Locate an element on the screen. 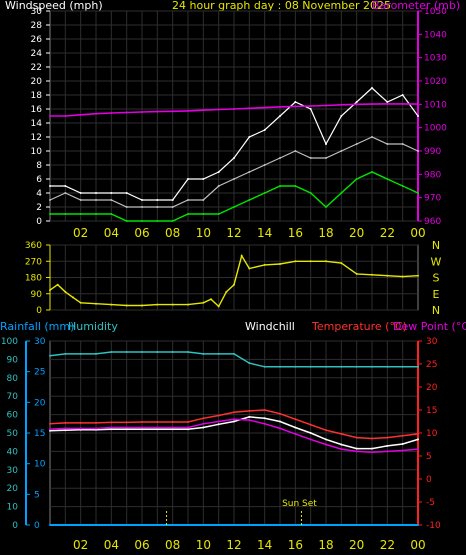 The height and width of the screenshot is (555, 466). compass-label: S is located at coordinates (436, 278).